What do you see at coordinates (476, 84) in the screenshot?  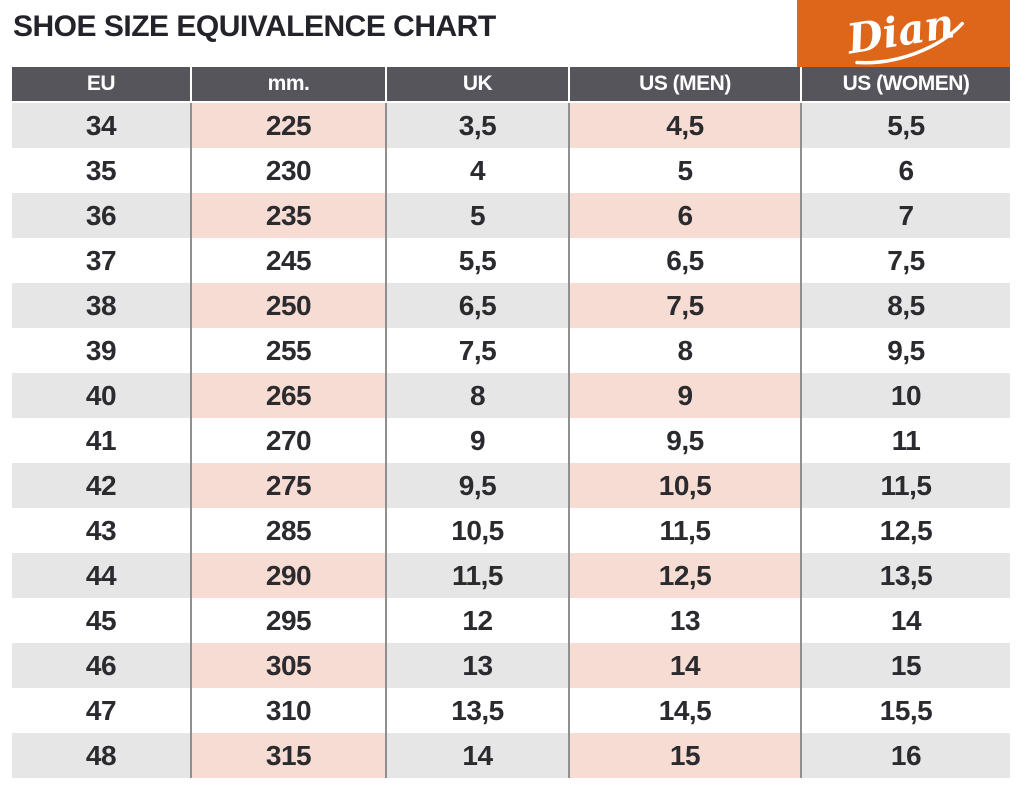 I see `column-header-uk: UK` at bounding box center [476, 84].